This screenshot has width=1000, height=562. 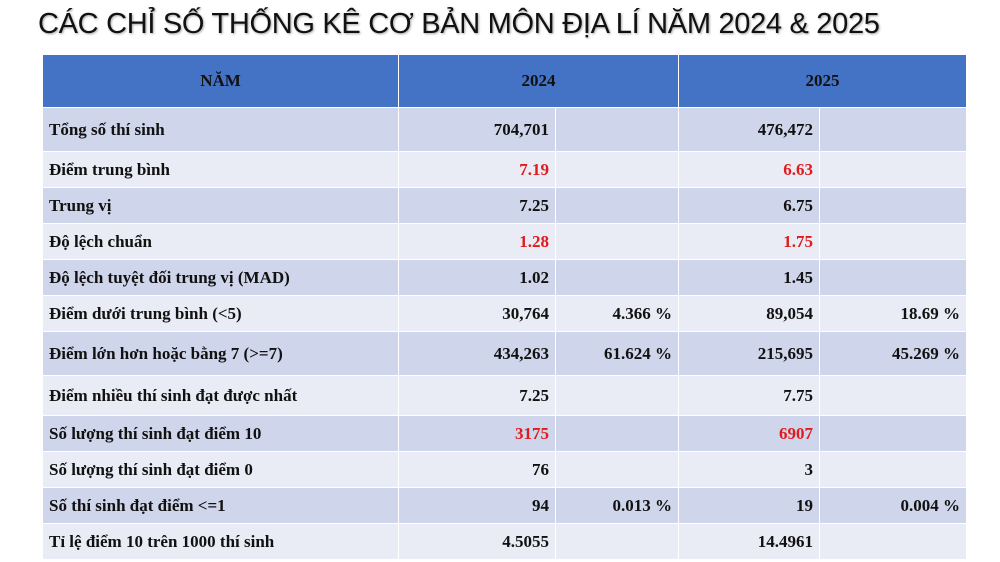 What do you see at coordinates (749, 277) in the screenshot?
I see `value-2025: 1.45` at bounding box center [749, 277].